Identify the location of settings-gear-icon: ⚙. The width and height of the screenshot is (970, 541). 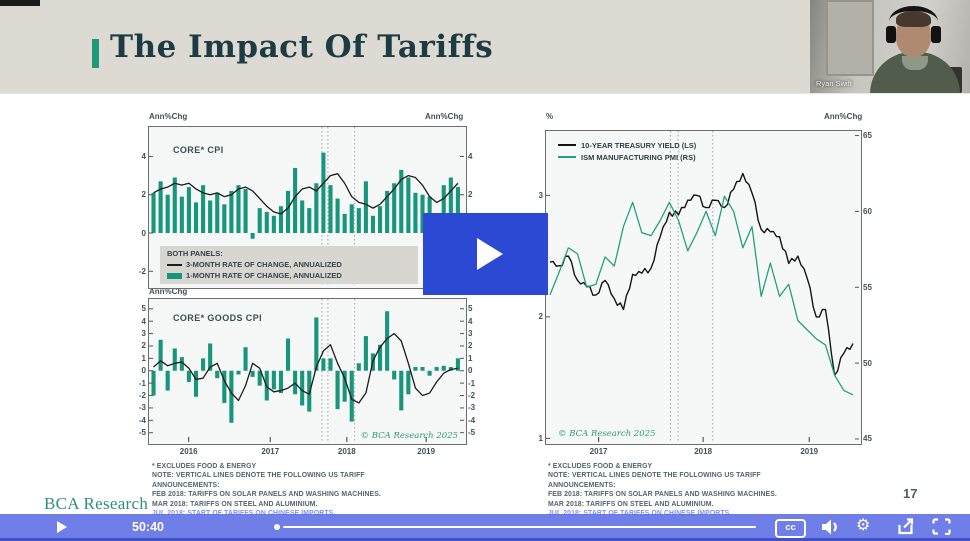
(863, 524).